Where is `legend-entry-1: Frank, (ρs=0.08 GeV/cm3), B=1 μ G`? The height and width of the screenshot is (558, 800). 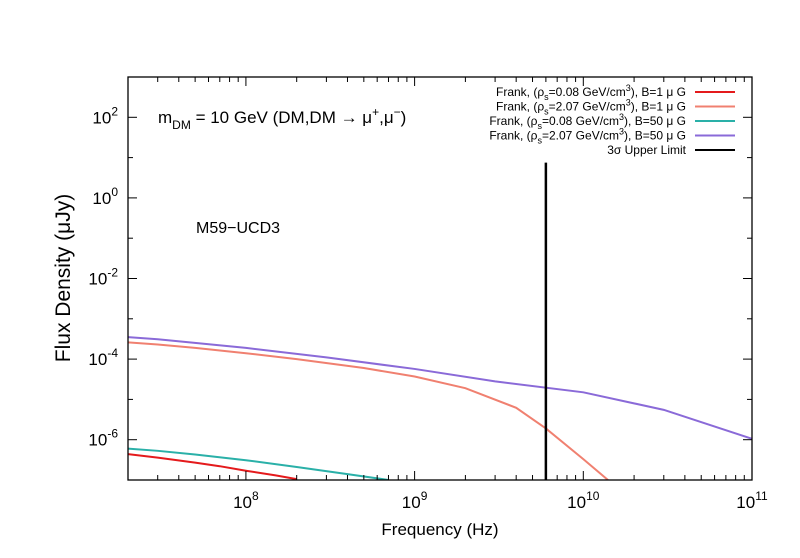 legend-entry-1: Frank, (ρs=0.08 GeV/cm3), B=1 μ G is located at coordinates (615, 92).